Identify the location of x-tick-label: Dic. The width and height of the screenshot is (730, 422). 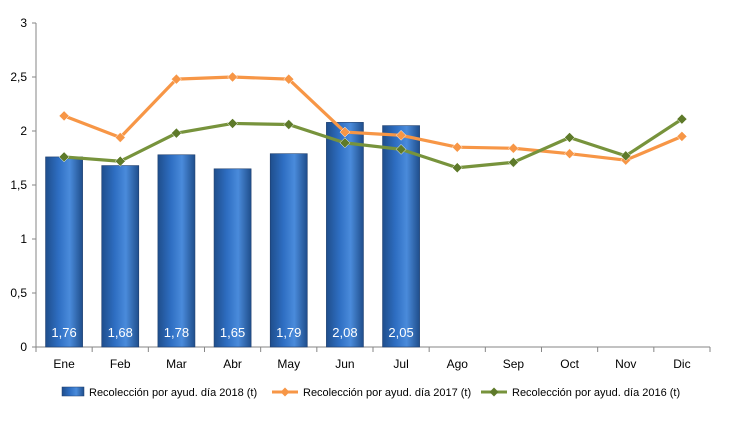
(681, 364).